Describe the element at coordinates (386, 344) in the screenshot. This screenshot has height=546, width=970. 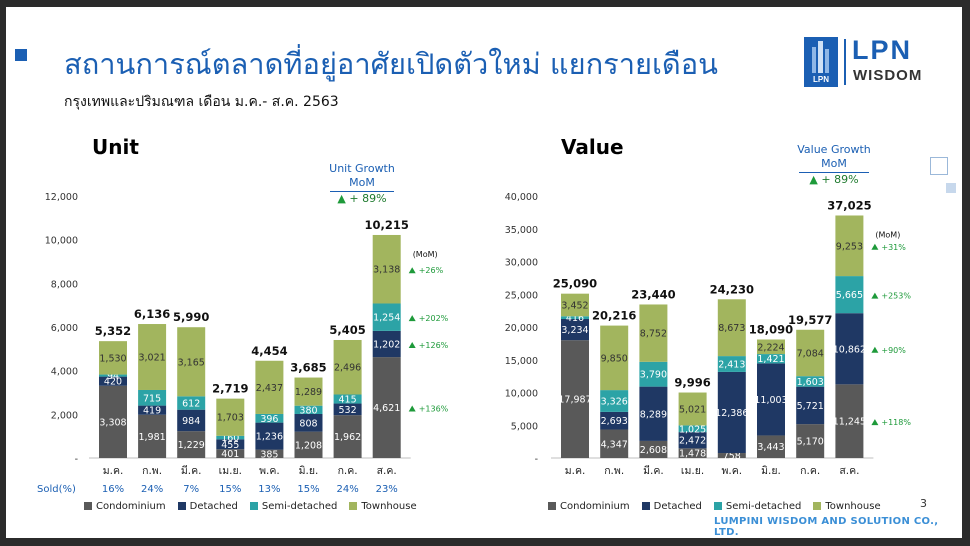
I see `unit-bar-label-detached: 1,202` at that location.